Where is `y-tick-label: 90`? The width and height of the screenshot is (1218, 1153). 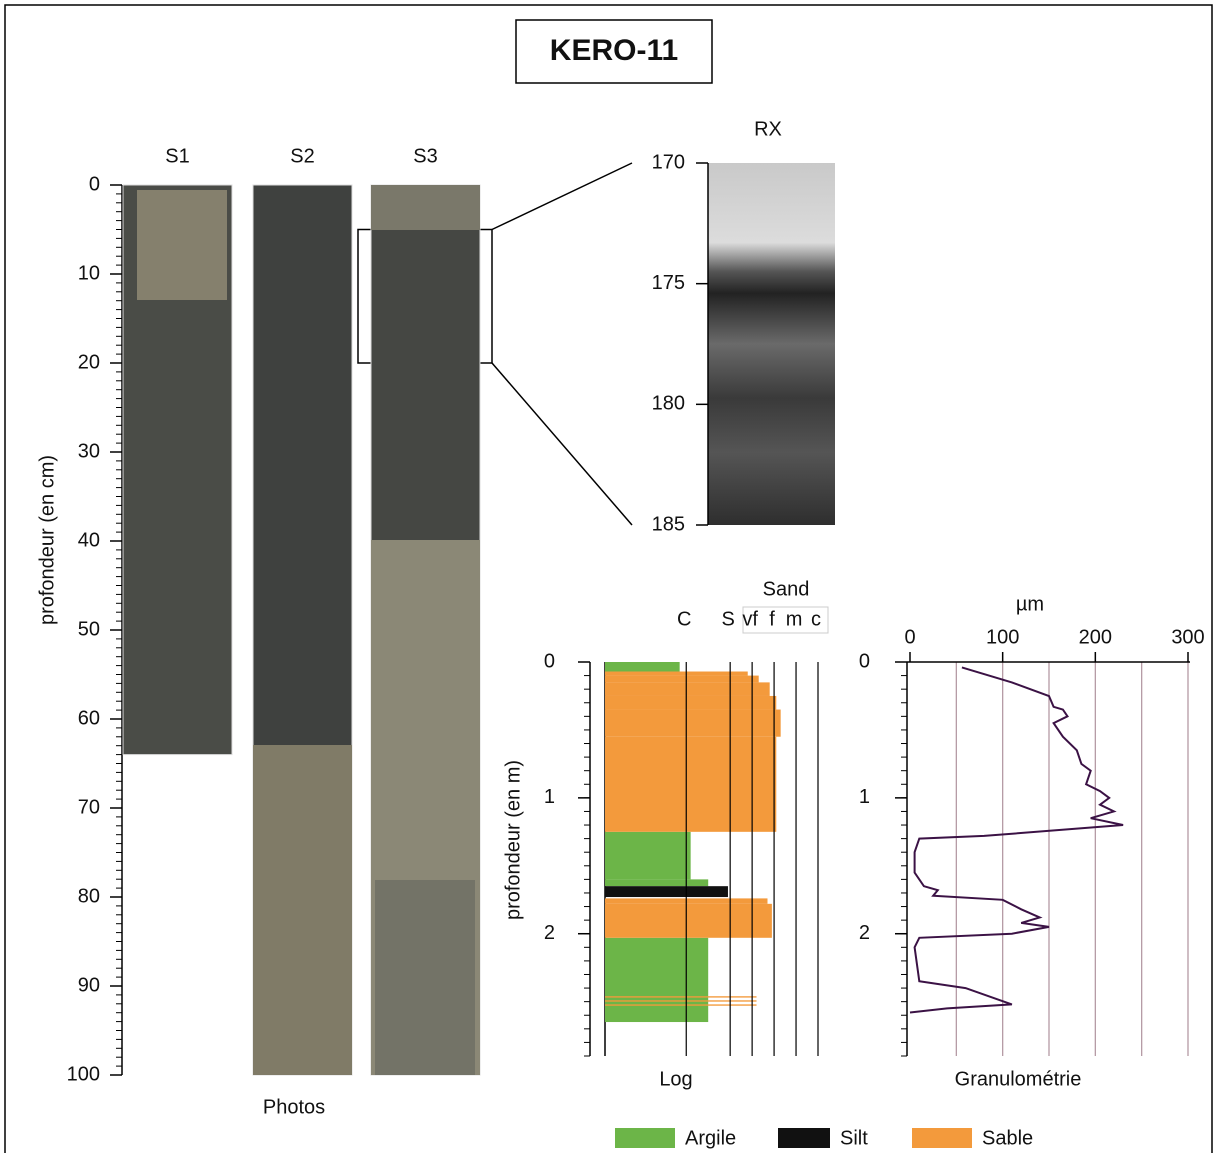
y-tick-label: 90 is located at coordinates (89, 985).